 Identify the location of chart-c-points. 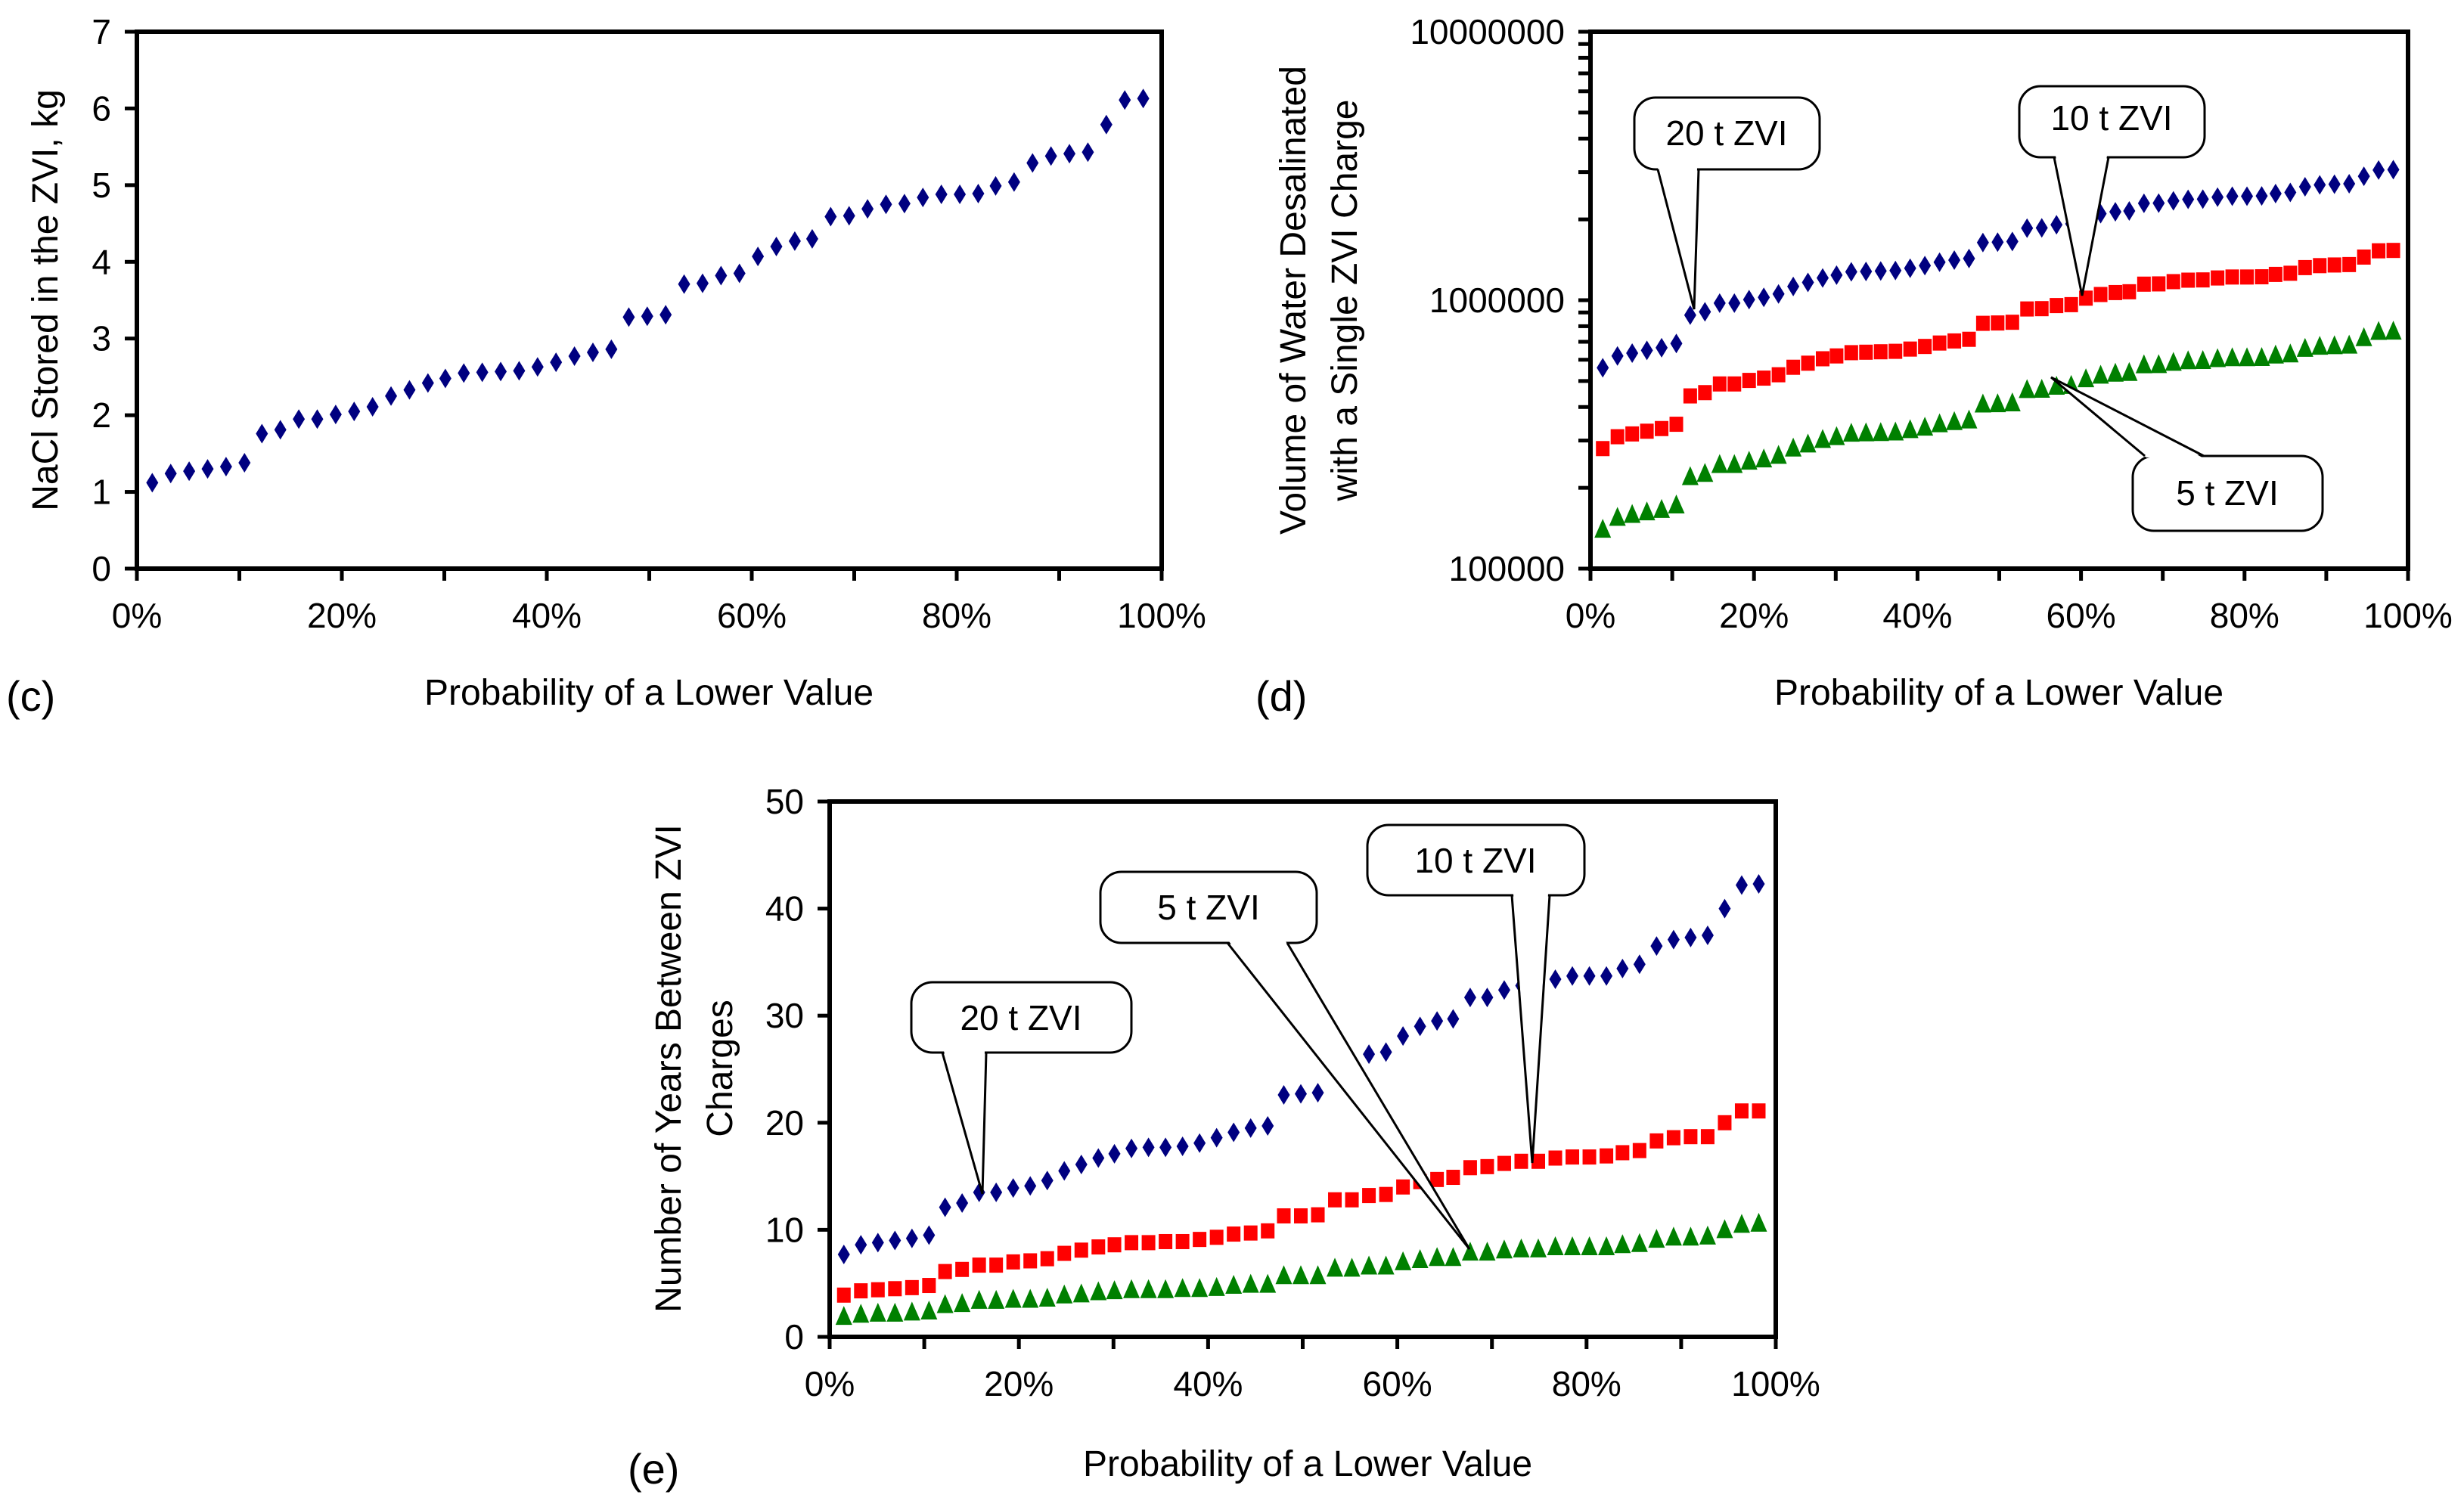
(648, 290).